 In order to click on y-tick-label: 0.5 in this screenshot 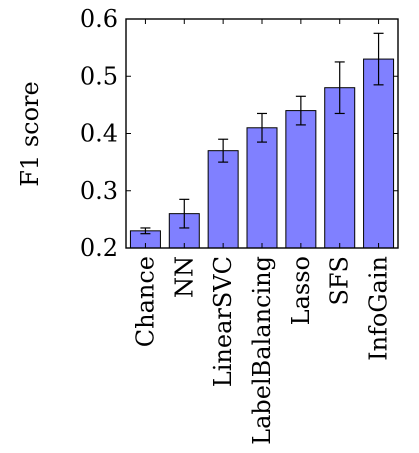, I will do `click(99, 76)`.